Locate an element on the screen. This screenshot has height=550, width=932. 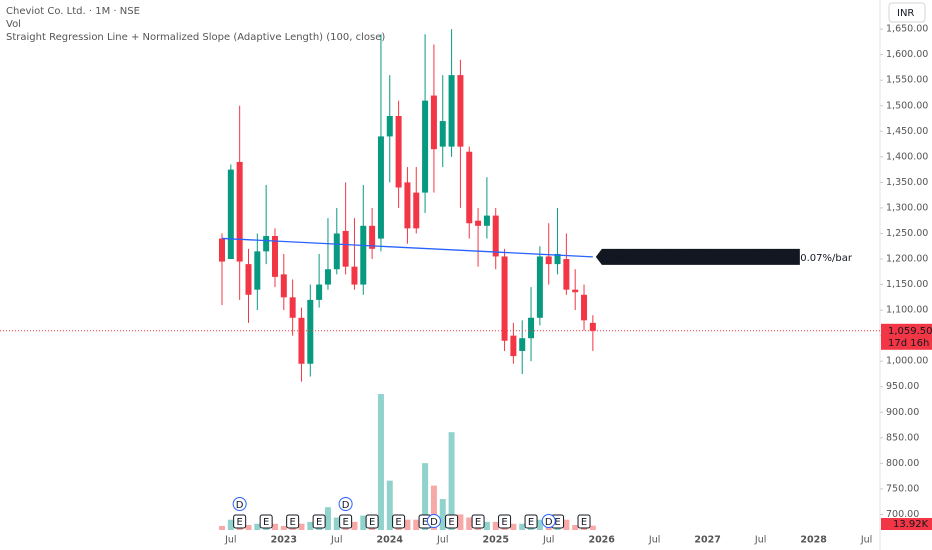
y-tick-label: 1,550.00 is located at coordinates (907, 80).